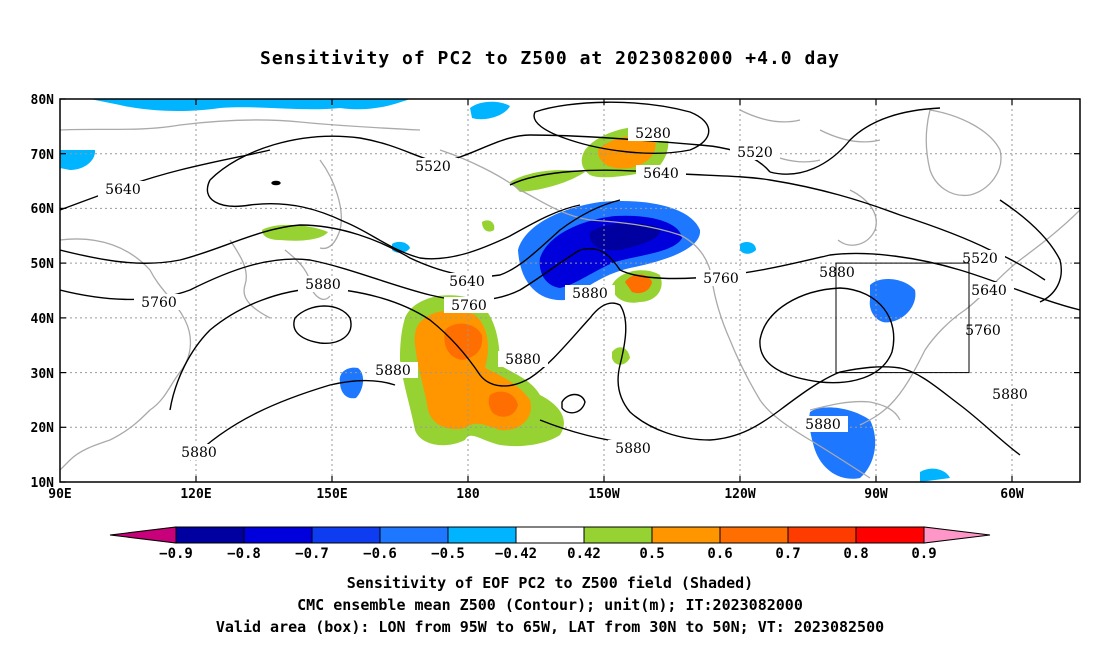  I want to click on contour-small-low, so click(276, 183).